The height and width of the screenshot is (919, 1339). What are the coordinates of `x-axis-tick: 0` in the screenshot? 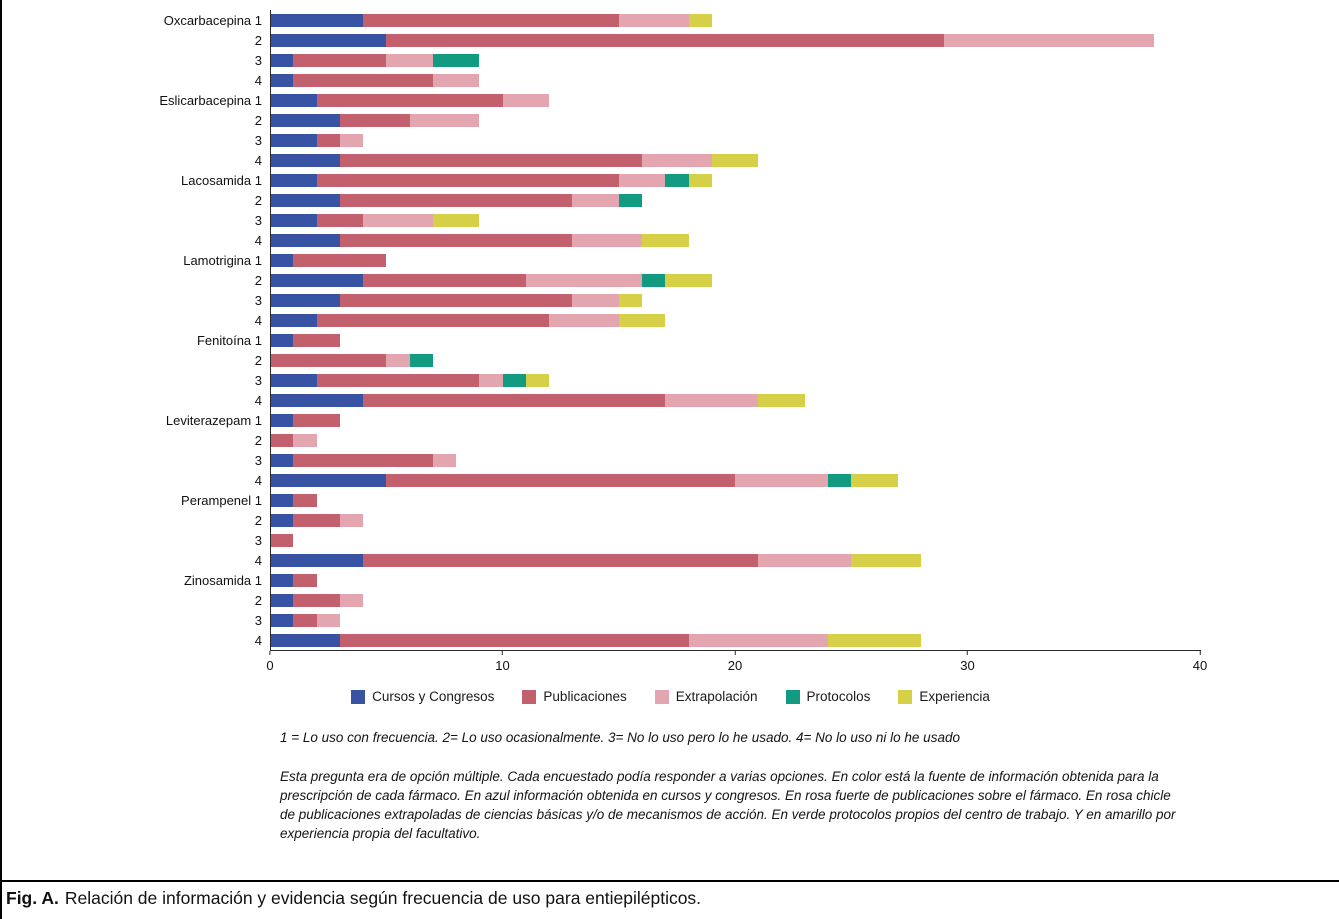 It's located at (270, 662).